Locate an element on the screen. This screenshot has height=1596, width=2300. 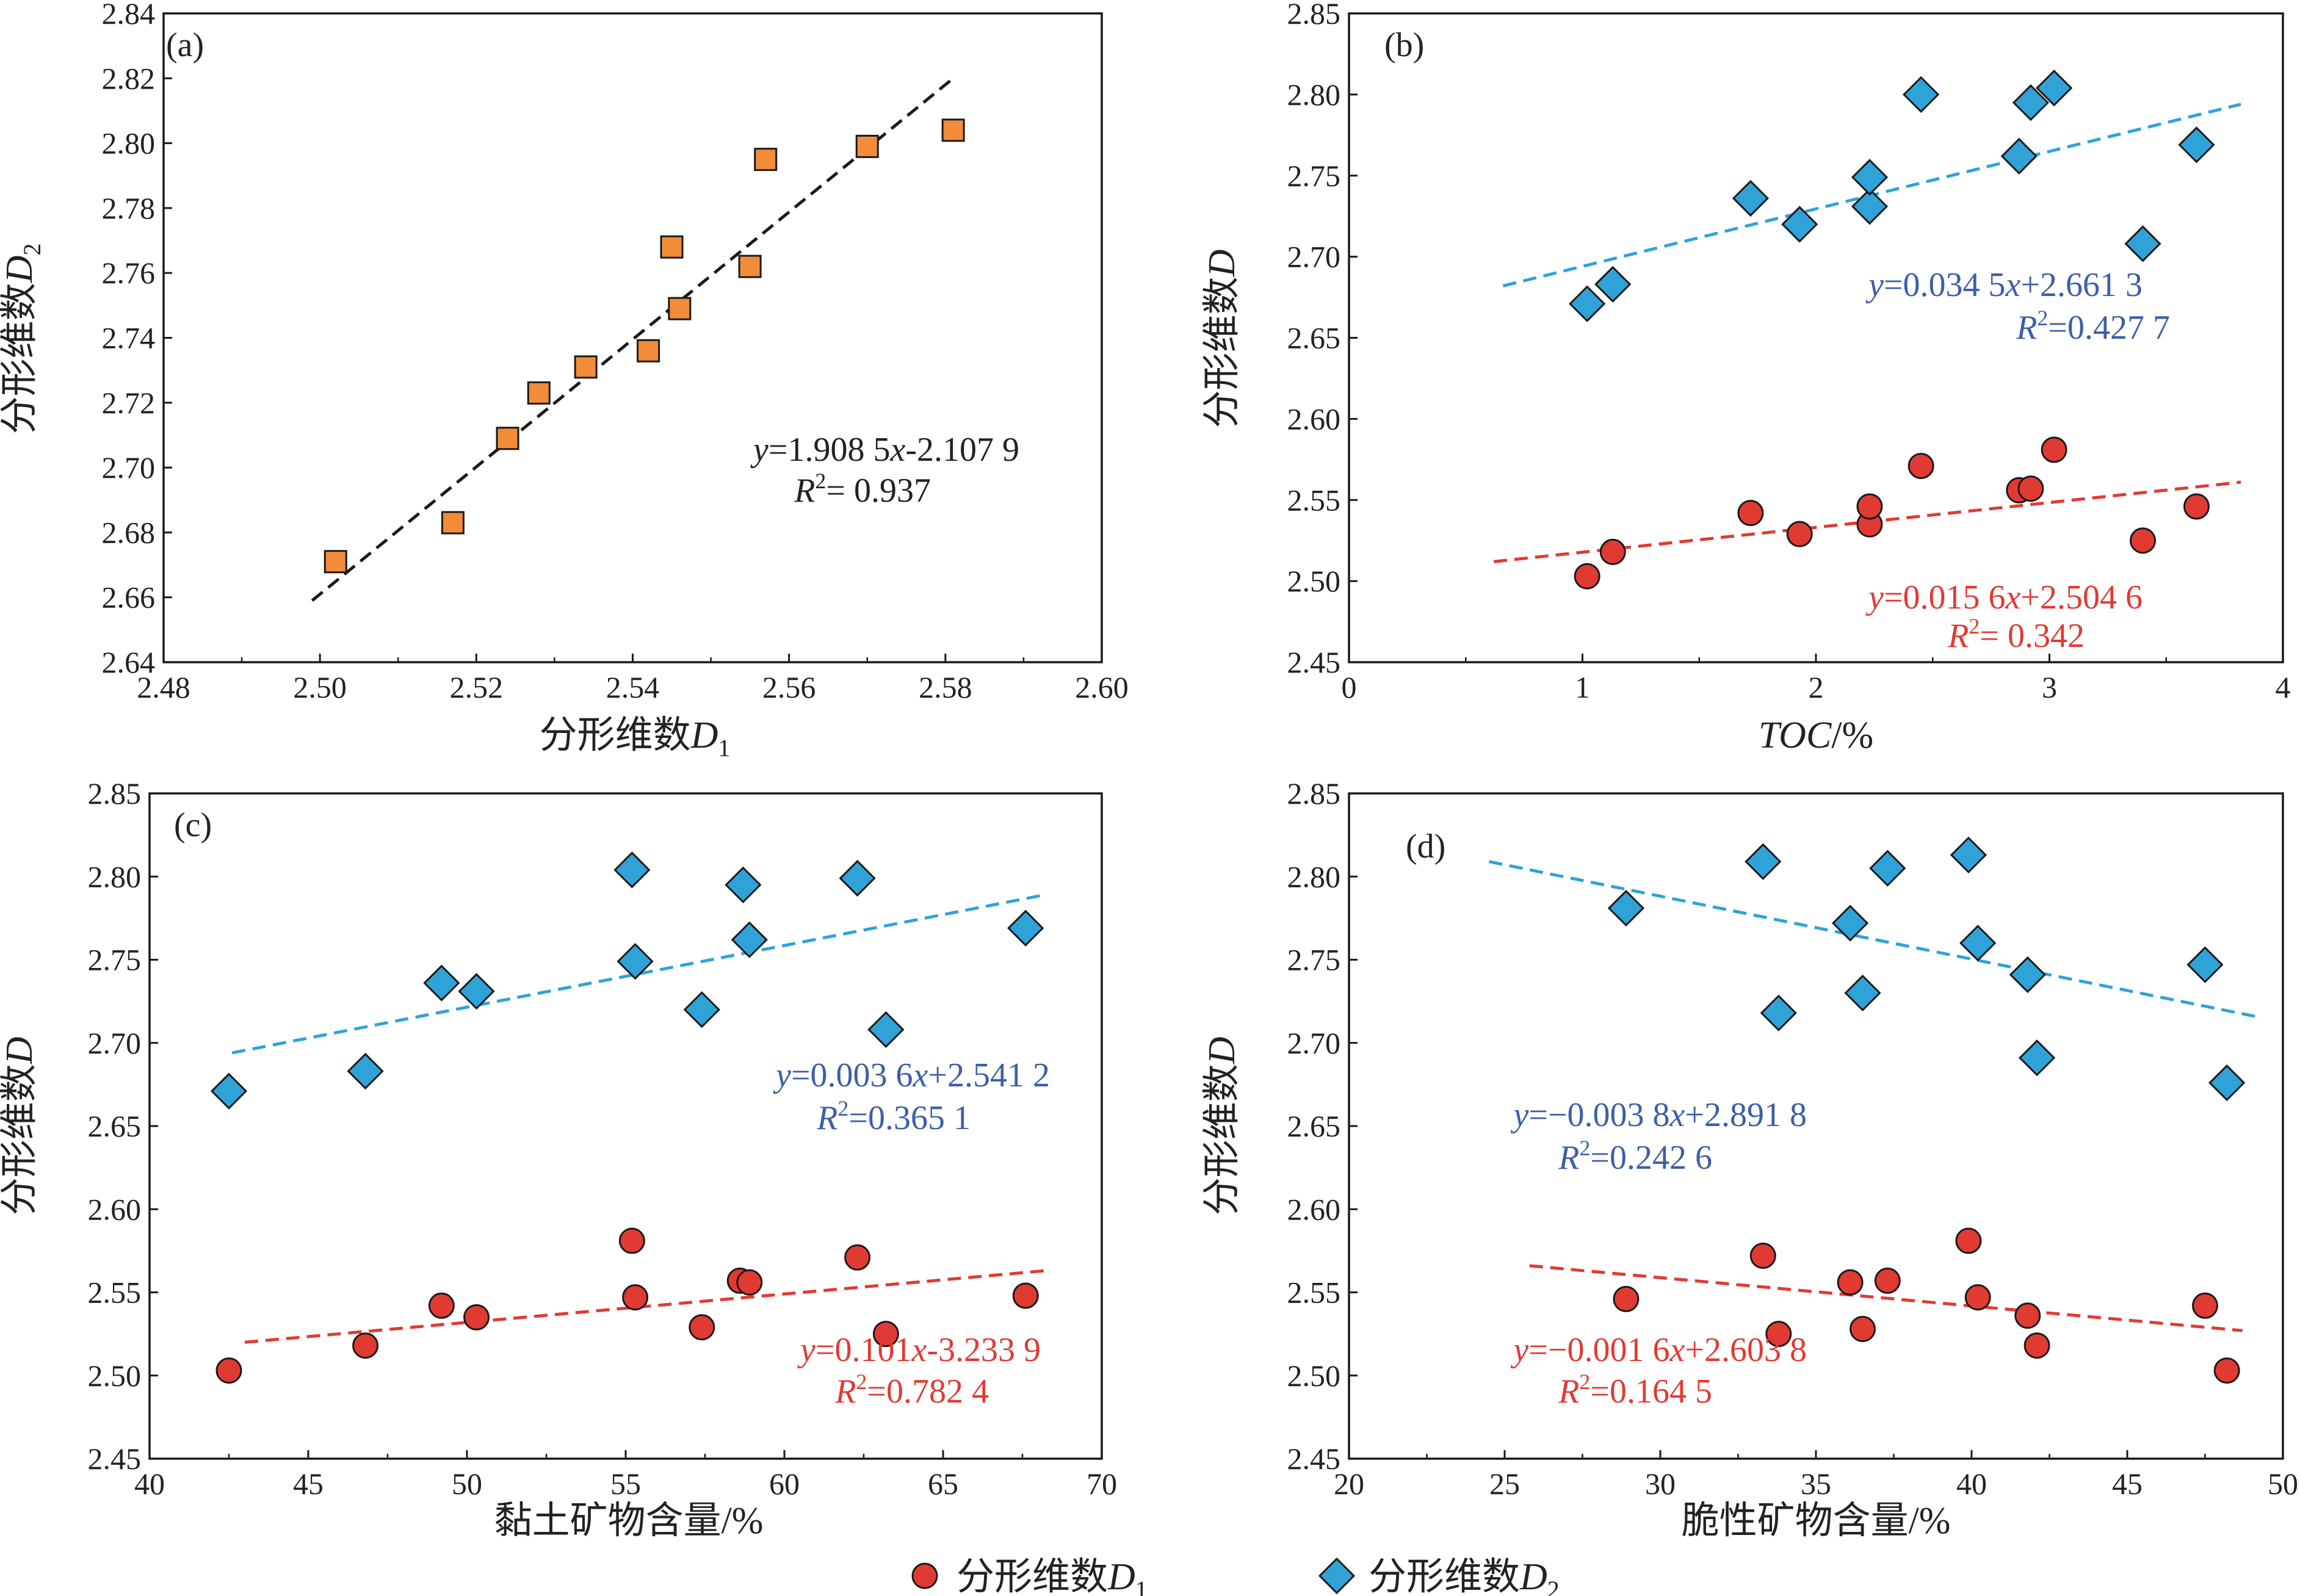
y-tick-label: 2.84 is located at coordinates (129, 15).